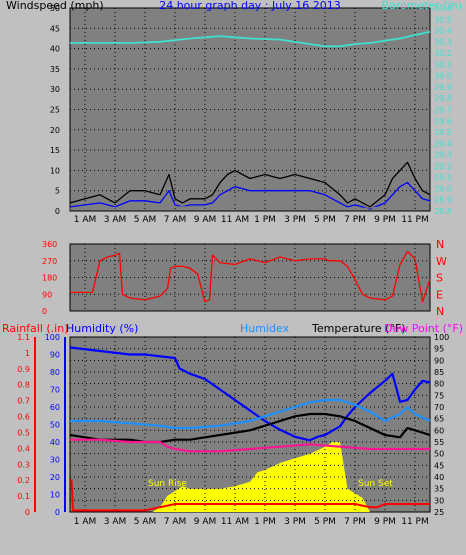  I want to click on wind-x-tick-7: 3 PM, so click(295, 220).